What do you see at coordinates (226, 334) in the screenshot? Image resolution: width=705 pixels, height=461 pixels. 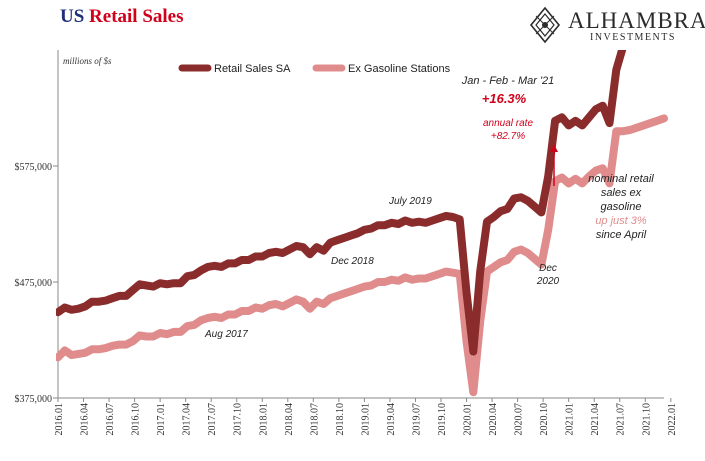 I see `annotation-aug2017: Aug 2017` at bounding box center [226, 334].